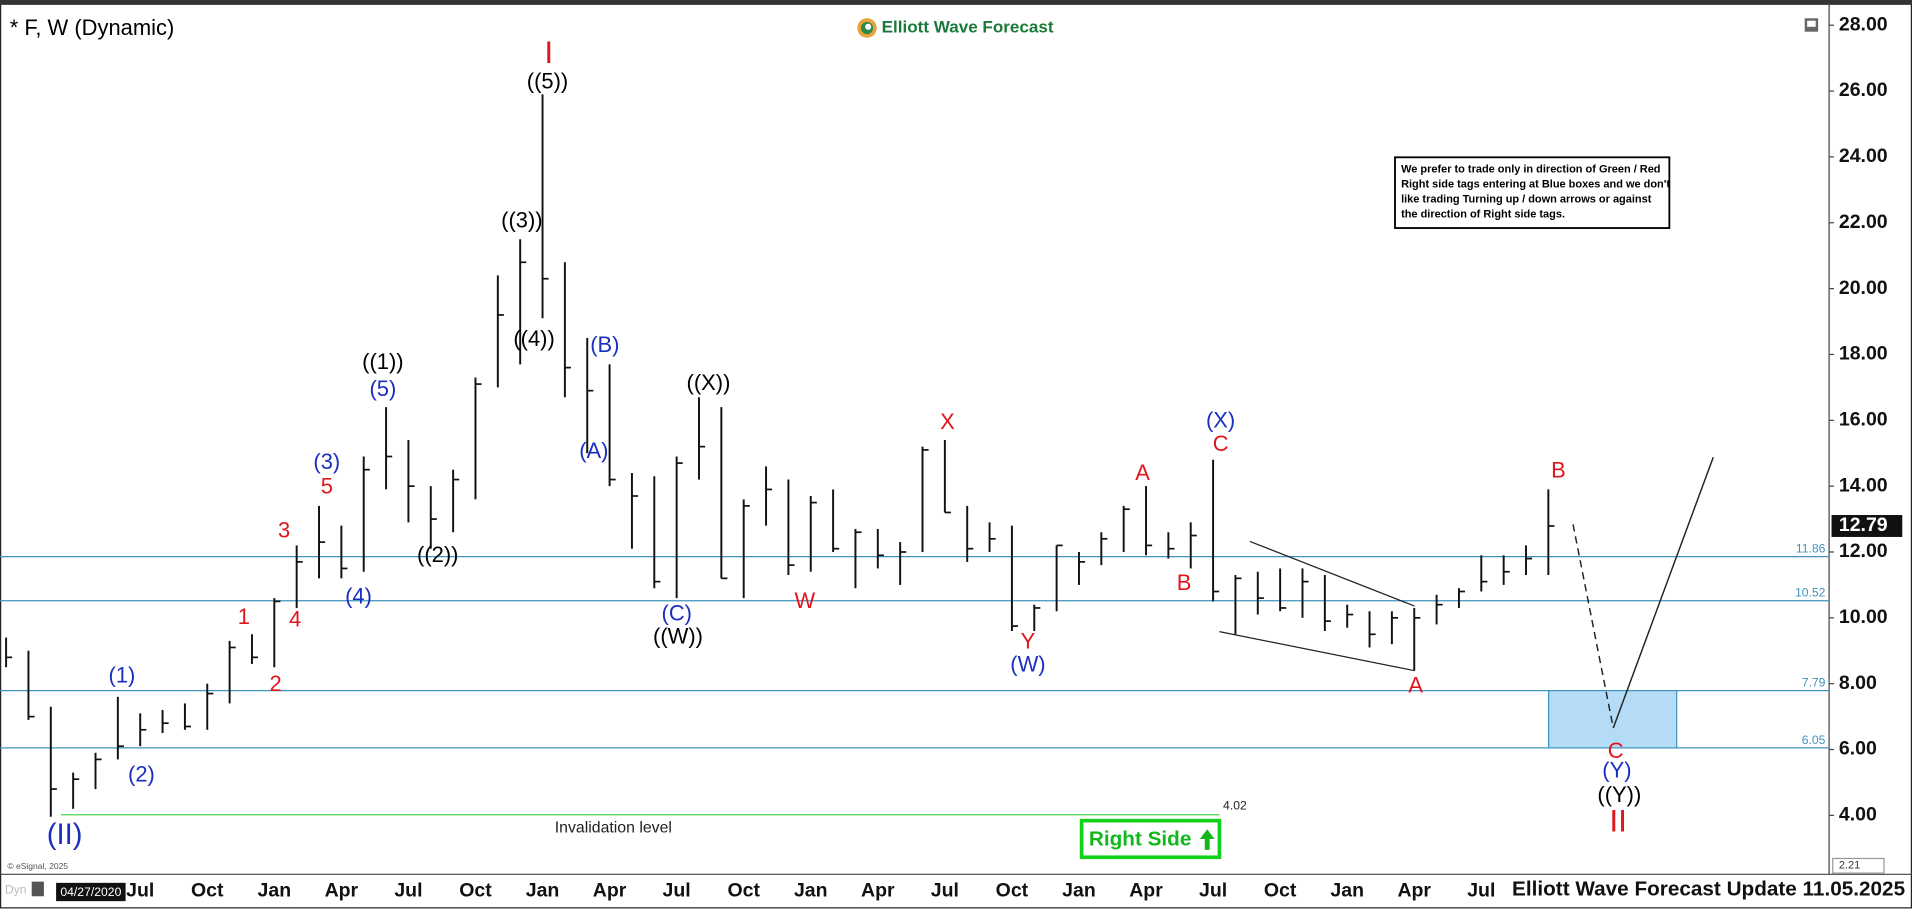  I want to click on target-zone, so click(1613, 719).